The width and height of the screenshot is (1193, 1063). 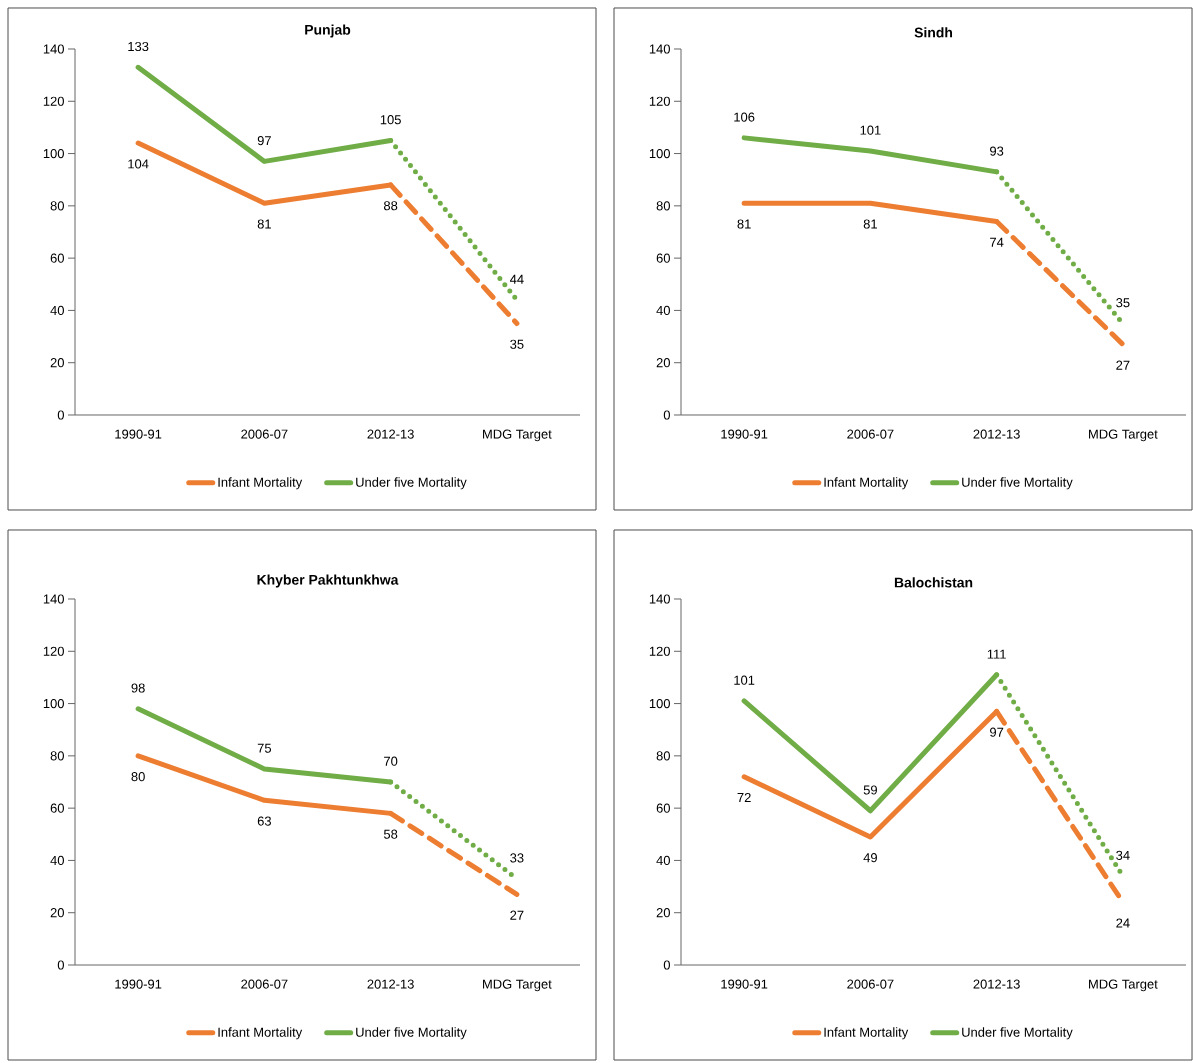 What do you see at coordinates (391, 761) in the screenshot?
I see `data-label: 70` at bounding box center [391, 761].